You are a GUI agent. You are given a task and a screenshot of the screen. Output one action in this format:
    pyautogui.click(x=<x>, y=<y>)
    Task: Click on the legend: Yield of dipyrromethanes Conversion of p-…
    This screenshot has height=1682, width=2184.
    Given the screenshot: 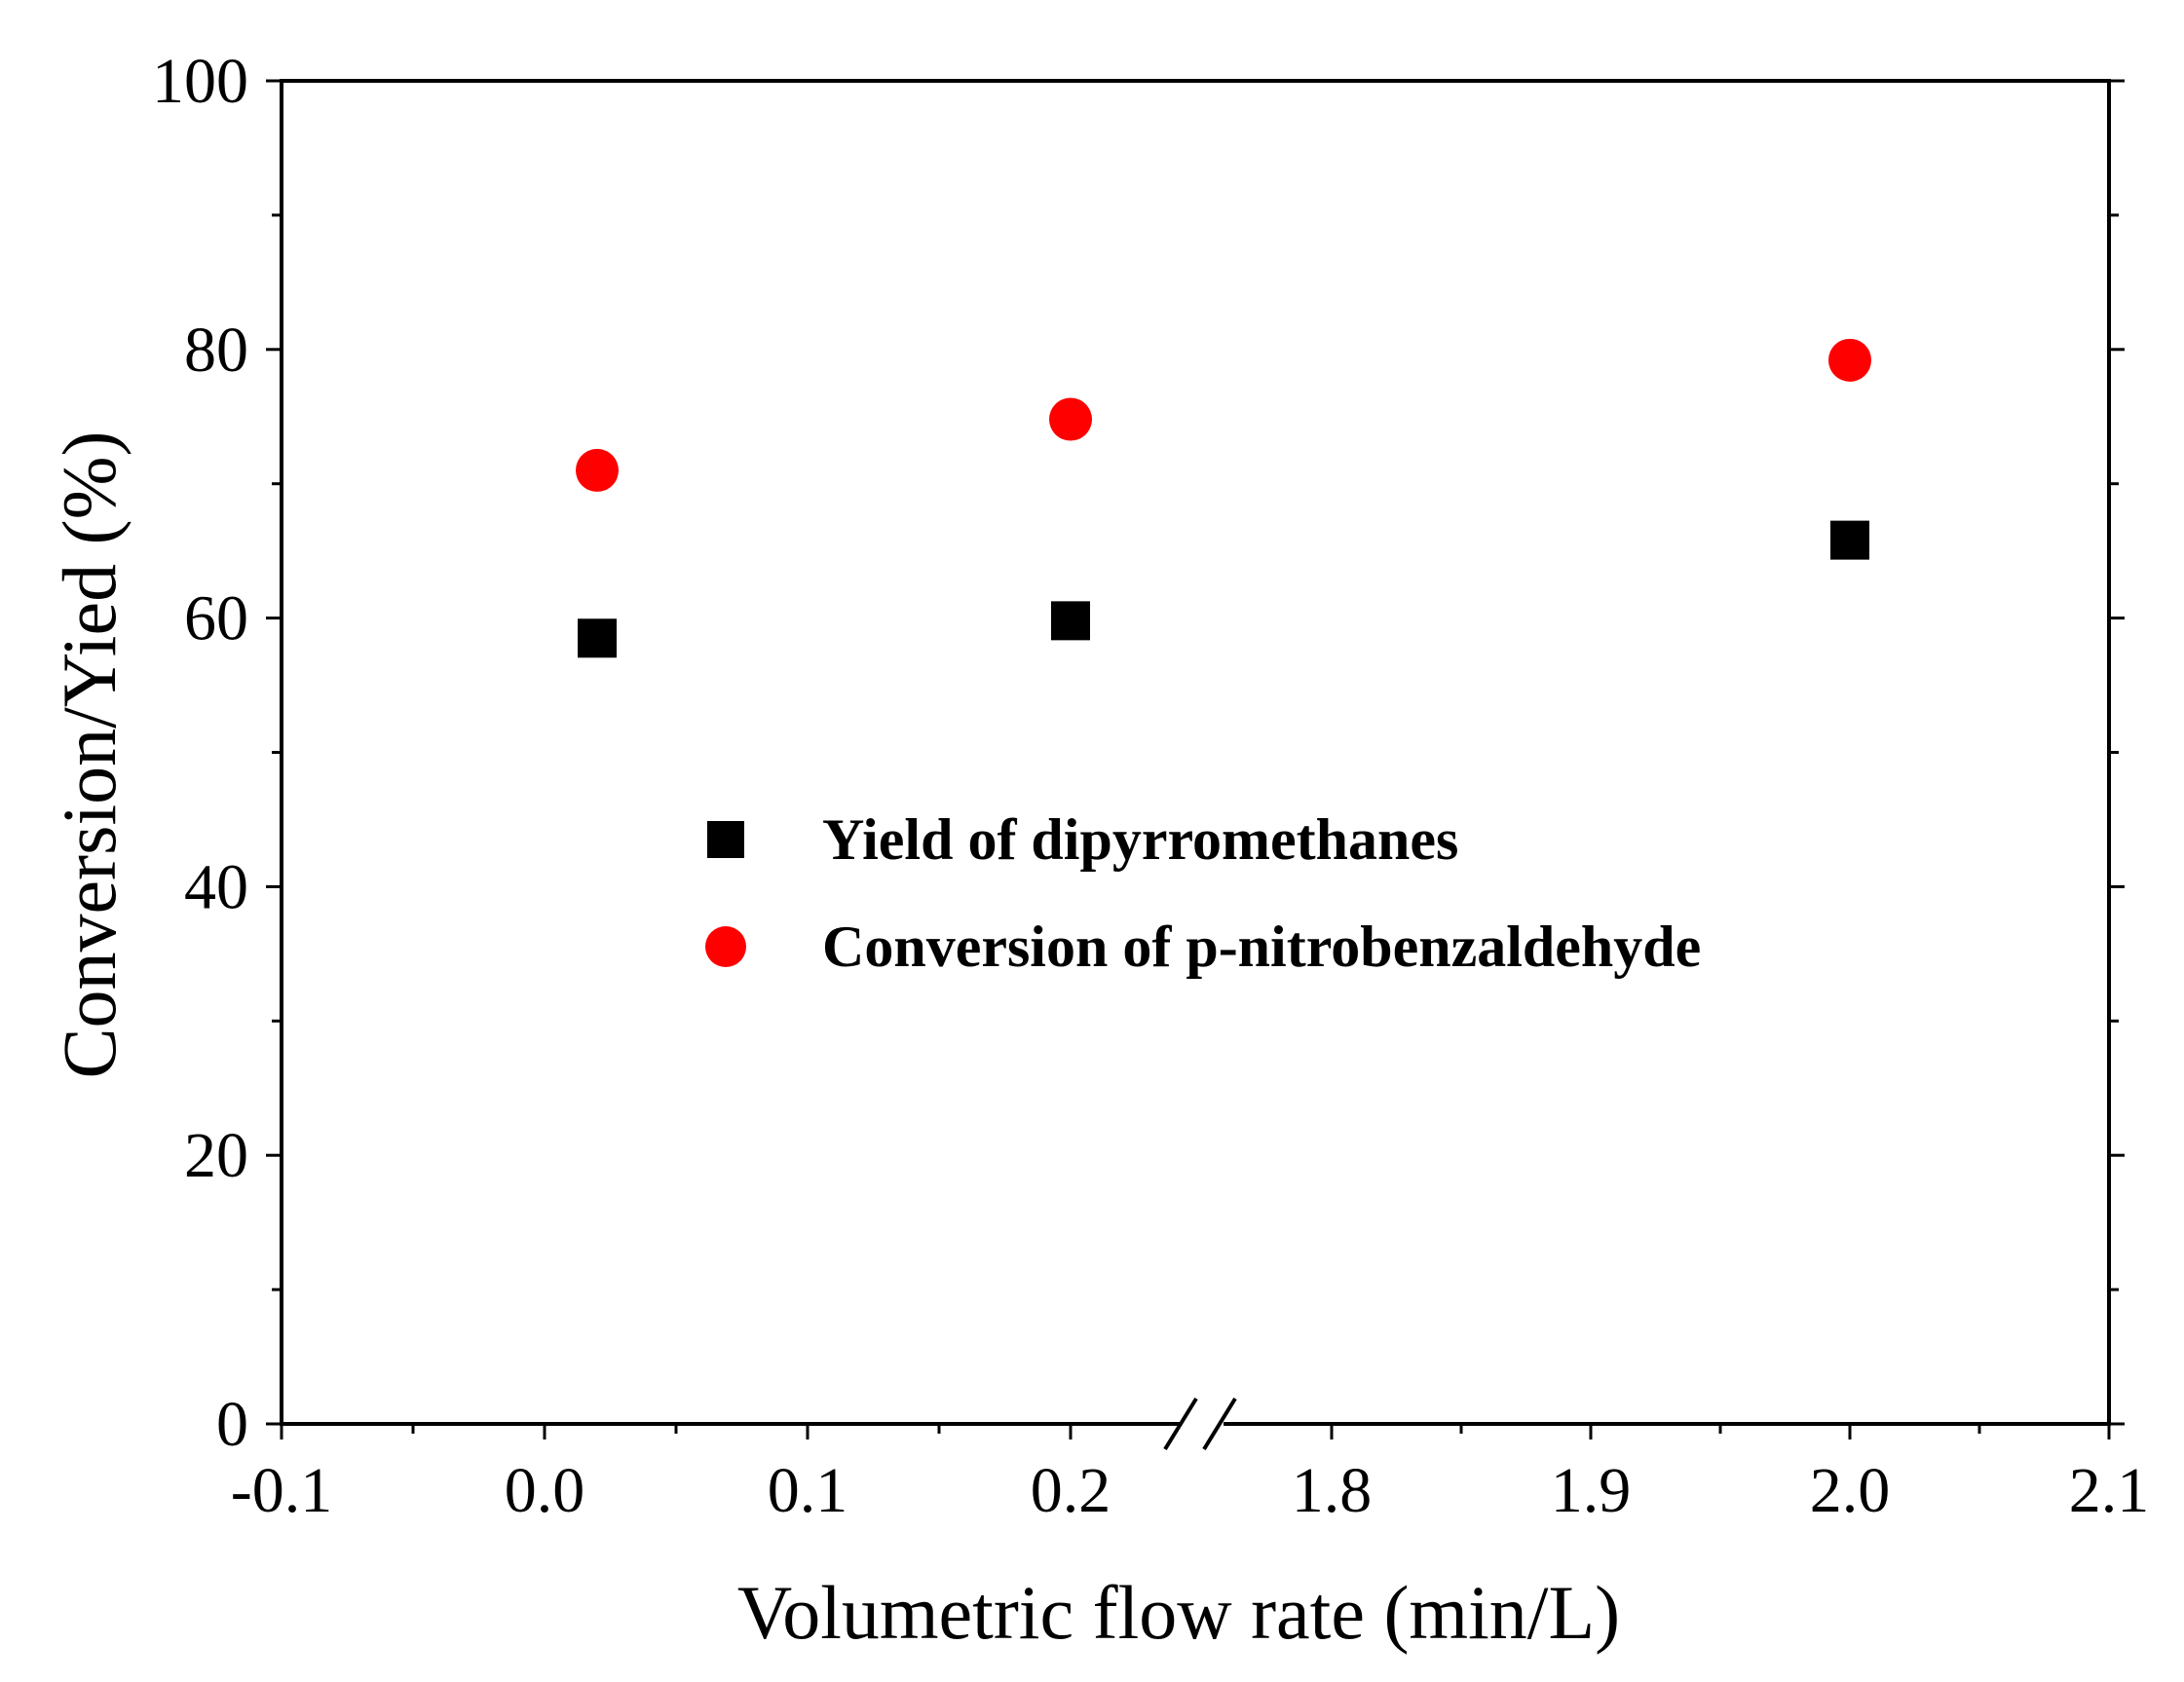 What is the action you would take?
    pyautogui.click(x=1203, y=893)
    